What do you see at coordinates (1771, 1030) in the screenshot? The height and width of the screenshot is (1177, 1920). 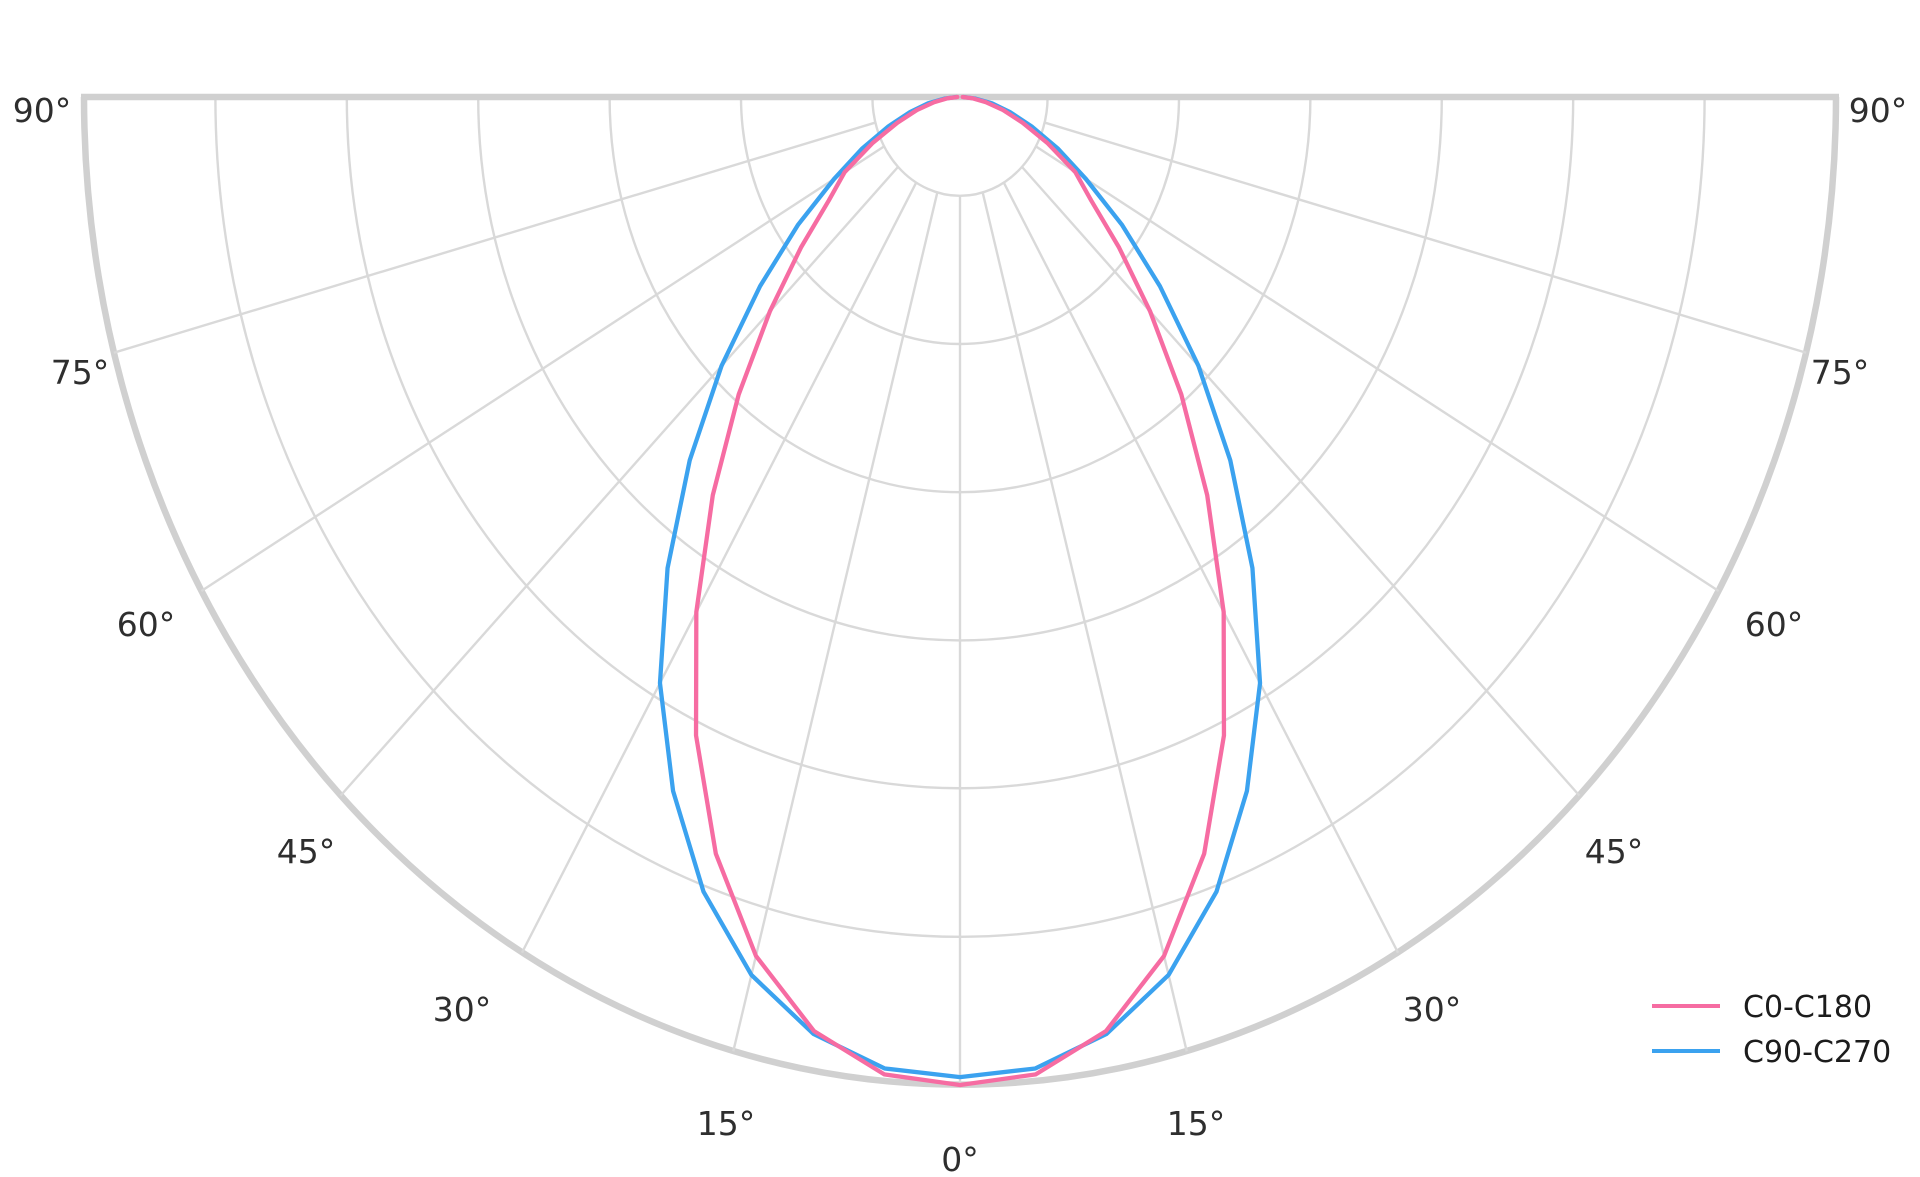 I see `legend: C0-C180 C90-C270` at bounding box center [1771, 1030].